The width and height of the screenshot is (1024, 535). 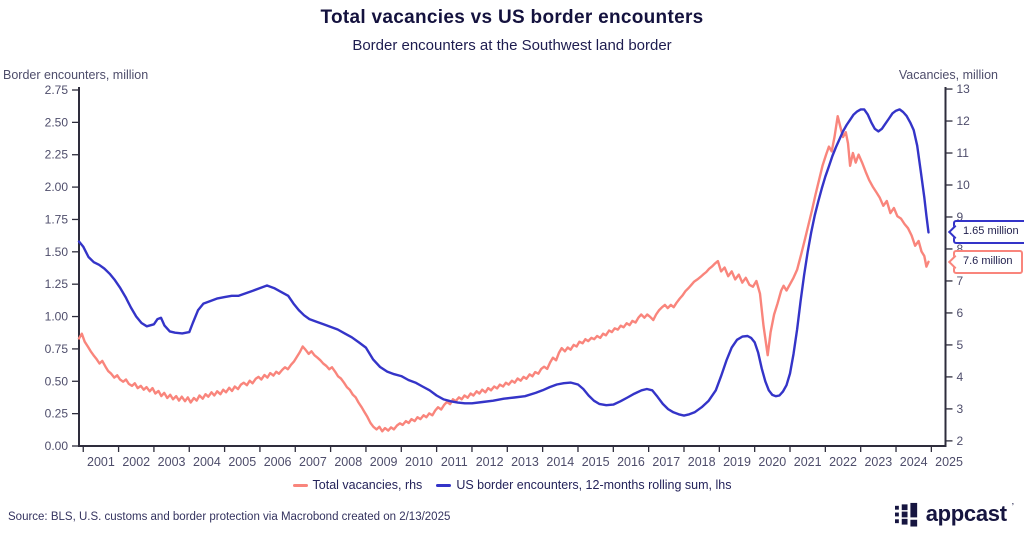 What do you see at coordinates (666, 462) in the screenshot?
I see `x-axis-year-label: 2017` at bounding box center [666, 462].